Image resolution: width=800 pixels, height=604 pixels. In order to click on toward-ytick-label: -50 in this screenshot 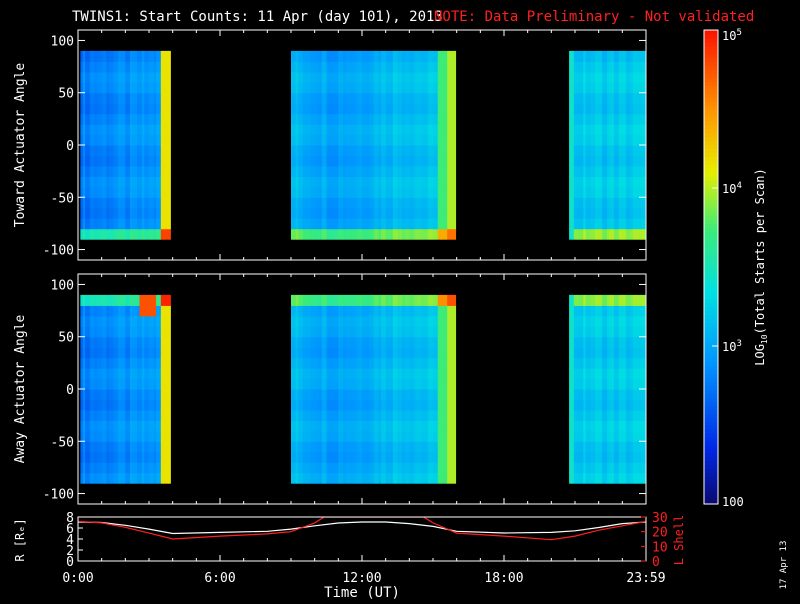, I will do `click(62, 198)`.